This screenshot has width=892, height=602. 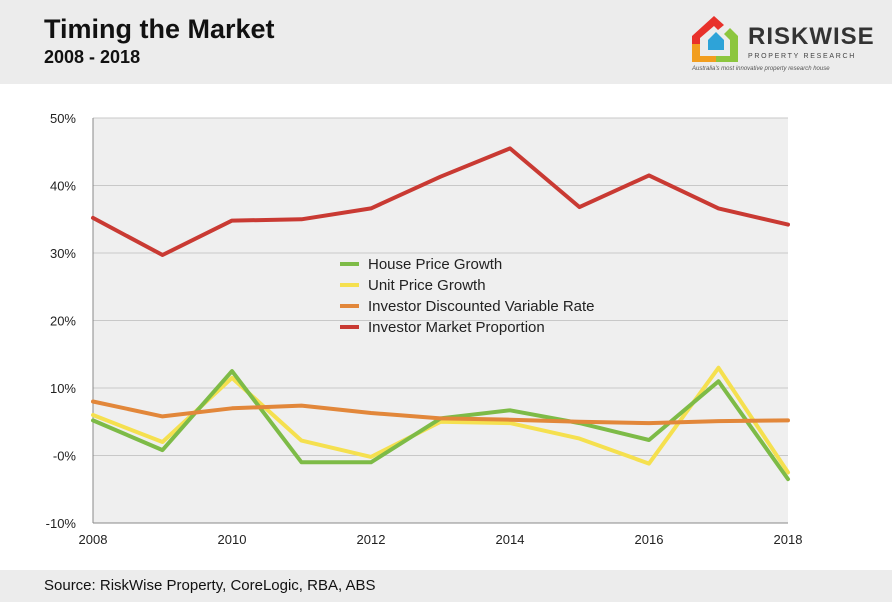 What do you see at coordinates (708, 30) in the screenshot?
I see `logo-segment-red` at bounding box center [708, 30].